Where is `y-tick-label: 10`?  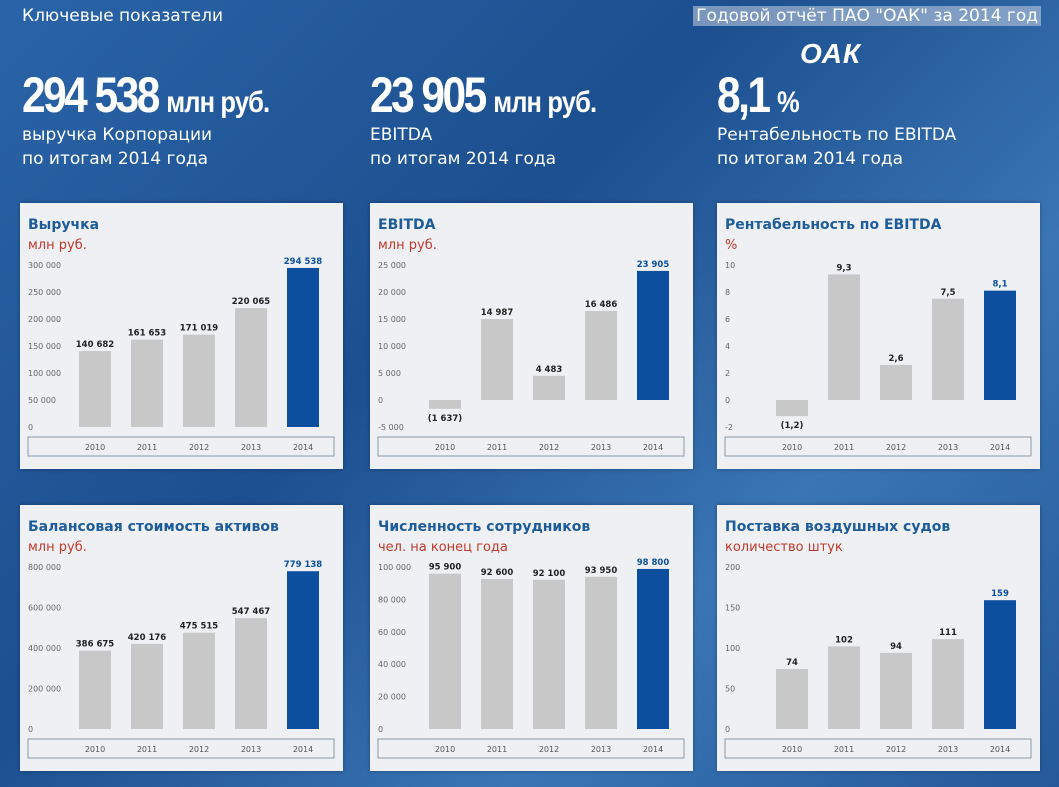 y-tick-label: 10 is located at coordinates (730, 265).